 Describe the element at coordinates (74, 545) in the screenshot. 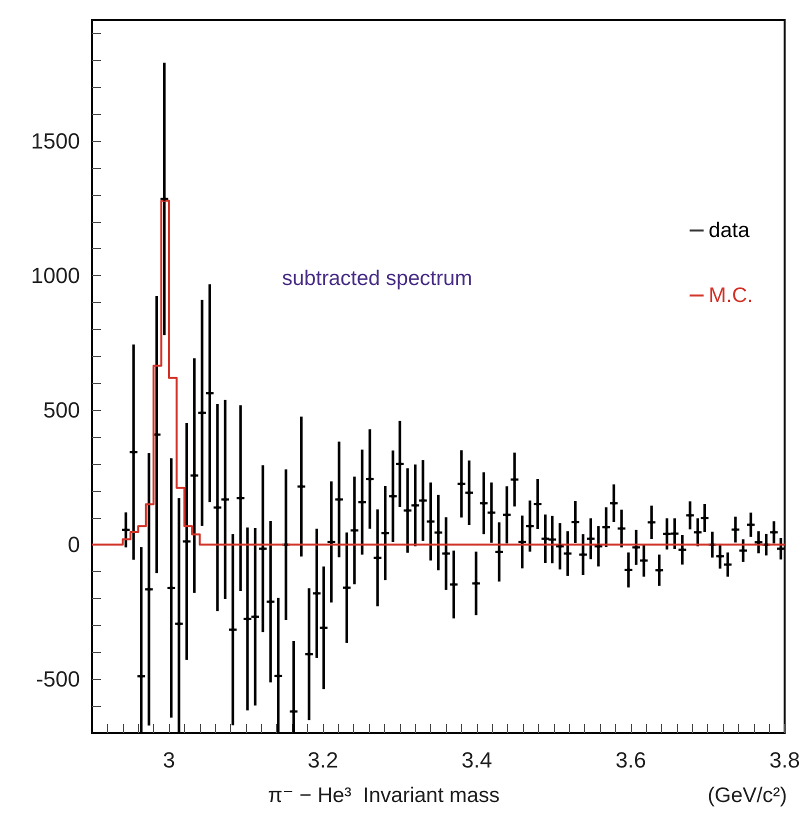

I see `y-tick-label: 0` at that location.